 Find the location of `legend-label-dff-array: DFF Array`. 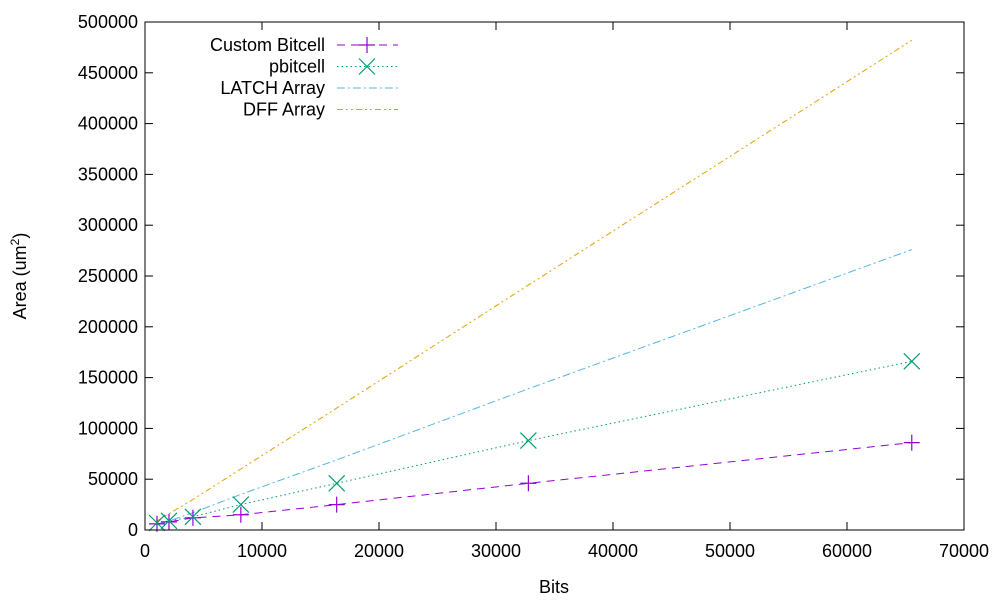

legend-label-dff-array: DFF Array is located at coordinates (284, 110).